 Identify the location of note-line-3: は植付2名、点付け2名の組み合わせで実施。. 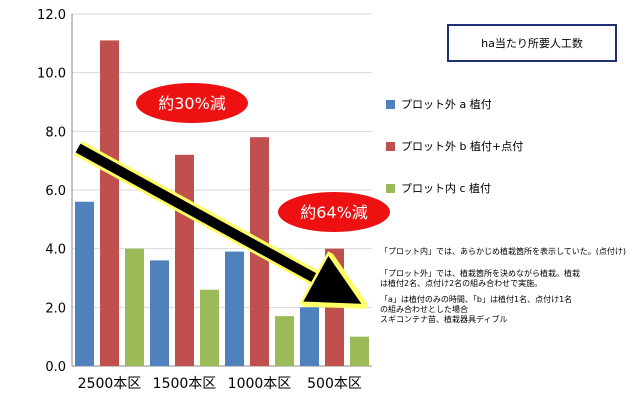
(461, 283).